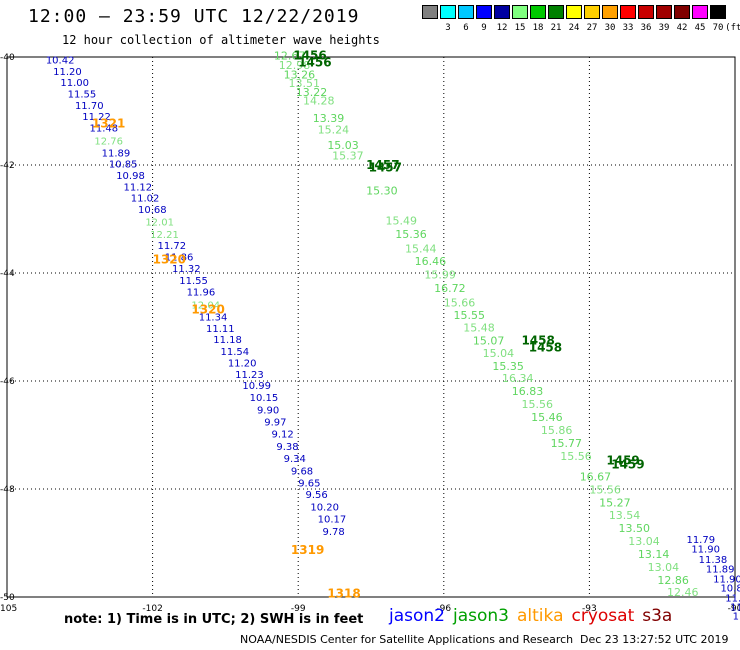  What do you see at coordinates (644, 541) in the screenshot?
I see `swh-value-label: 13.04` at bounding box center [644, 541].